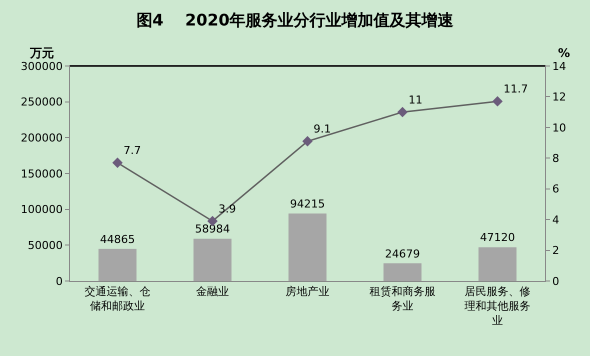  I want to click on chart-title: 图4 2020年服务业分行业增加值及其增速, so click(295, 20).